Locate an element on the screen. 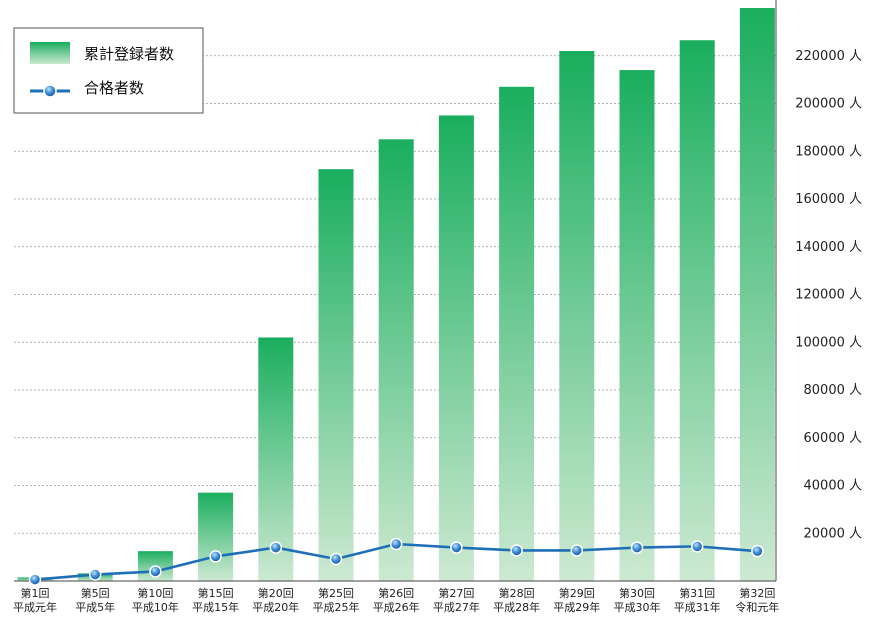 This screenshot has width=870, height=630. y-tick-label: 100000 人 is located at coordinates (828, 342).